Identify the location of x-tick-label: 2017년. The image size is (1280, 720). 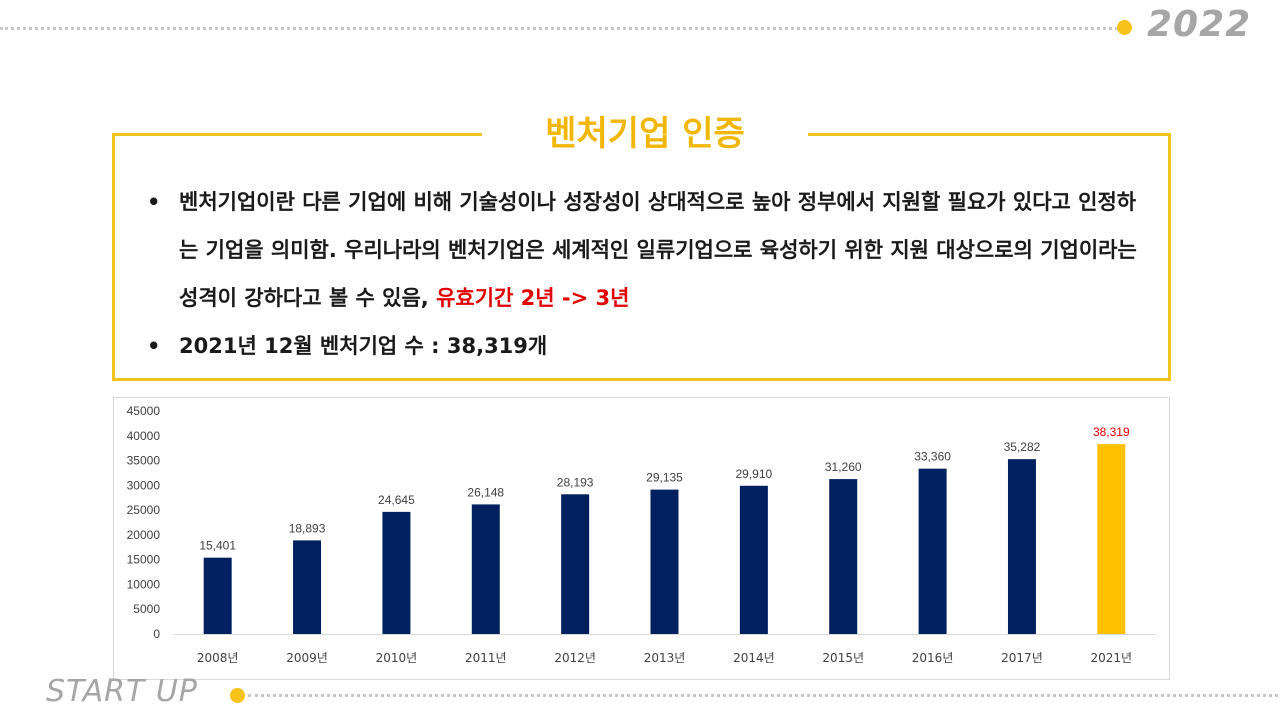
(1022, 658).